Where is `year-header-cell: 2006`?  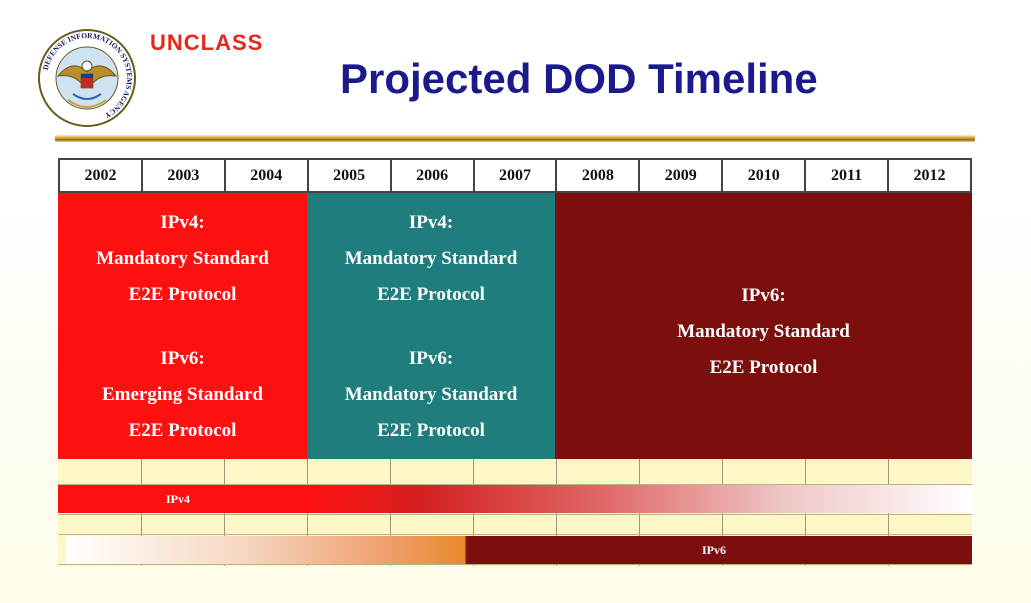
year-header-cell: 2006 is located at coordinates (431, 175).